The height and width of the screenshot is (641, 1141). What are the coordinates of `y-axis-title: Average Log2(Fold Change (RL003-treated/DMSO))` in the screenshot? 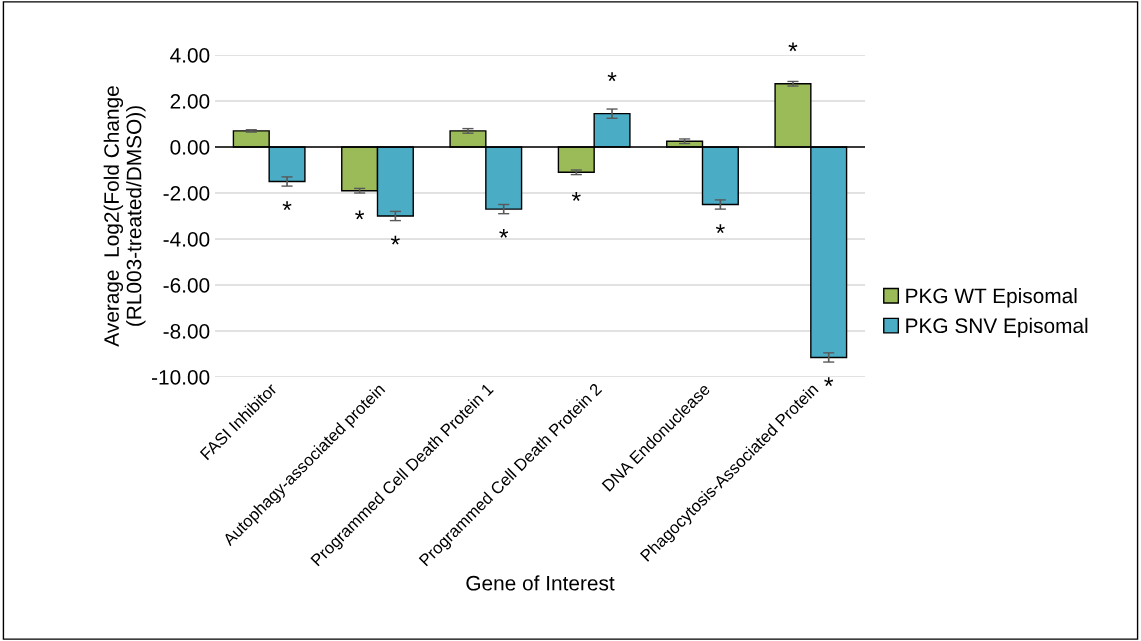 It's located at (124, 216).